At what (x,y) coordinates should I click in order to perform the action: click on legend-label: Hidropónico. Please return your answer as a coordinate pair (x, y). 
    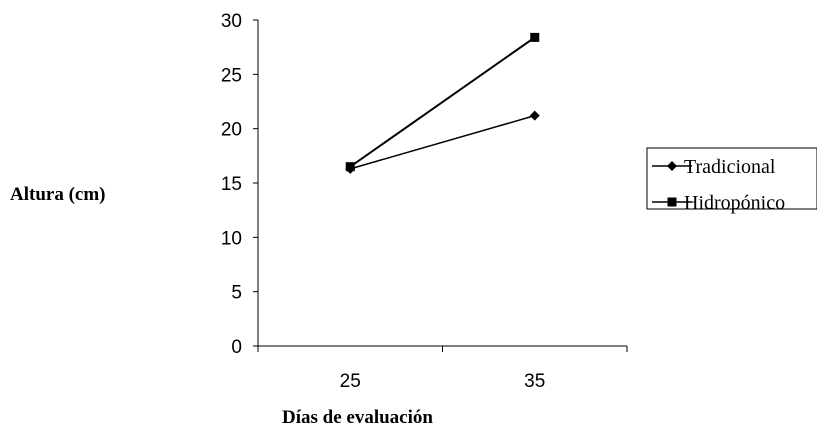
    Looking at the image, I should click on (734, 203).